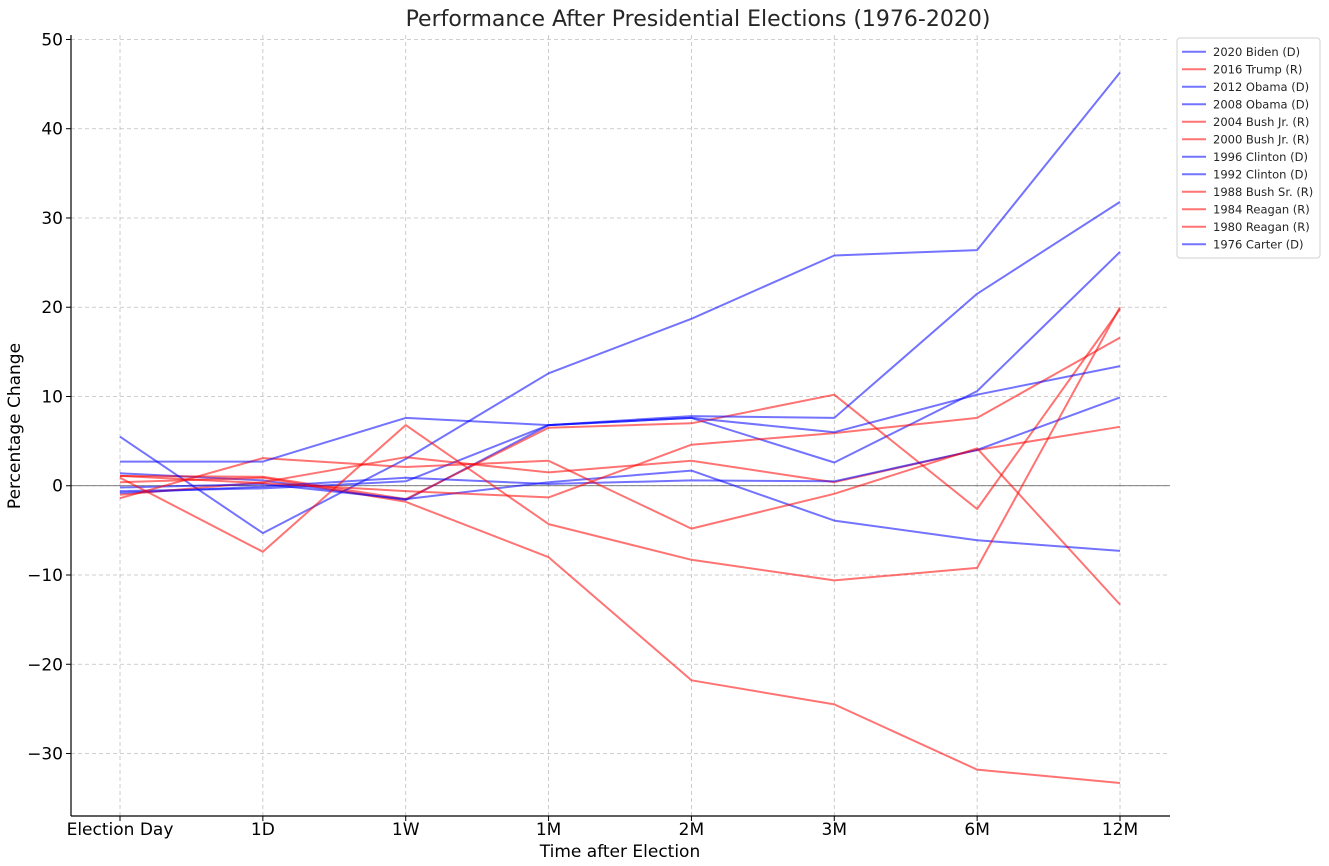 The width and height of the screenshot is (1329, 866). I want to click on legend-box, so click(1248, 148).